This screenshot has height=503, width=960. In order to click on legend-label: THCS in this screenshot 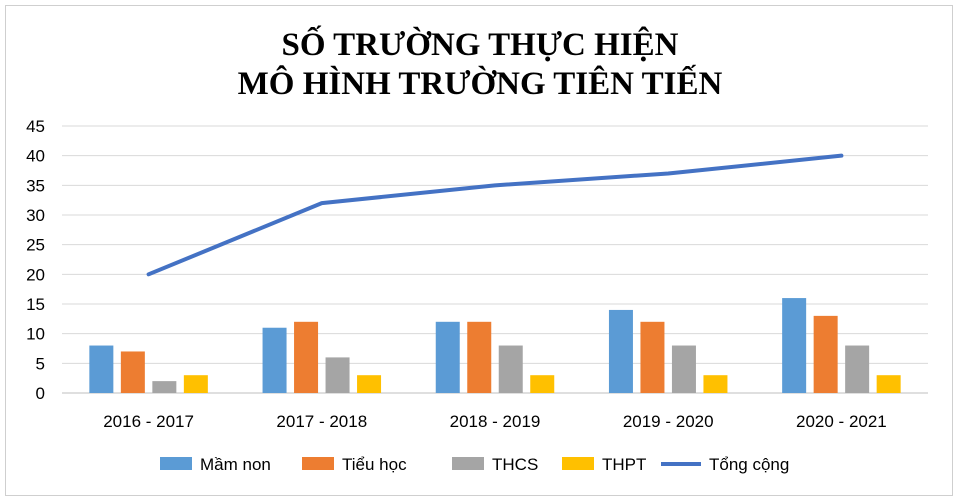, I will do `click(515, 464)`.